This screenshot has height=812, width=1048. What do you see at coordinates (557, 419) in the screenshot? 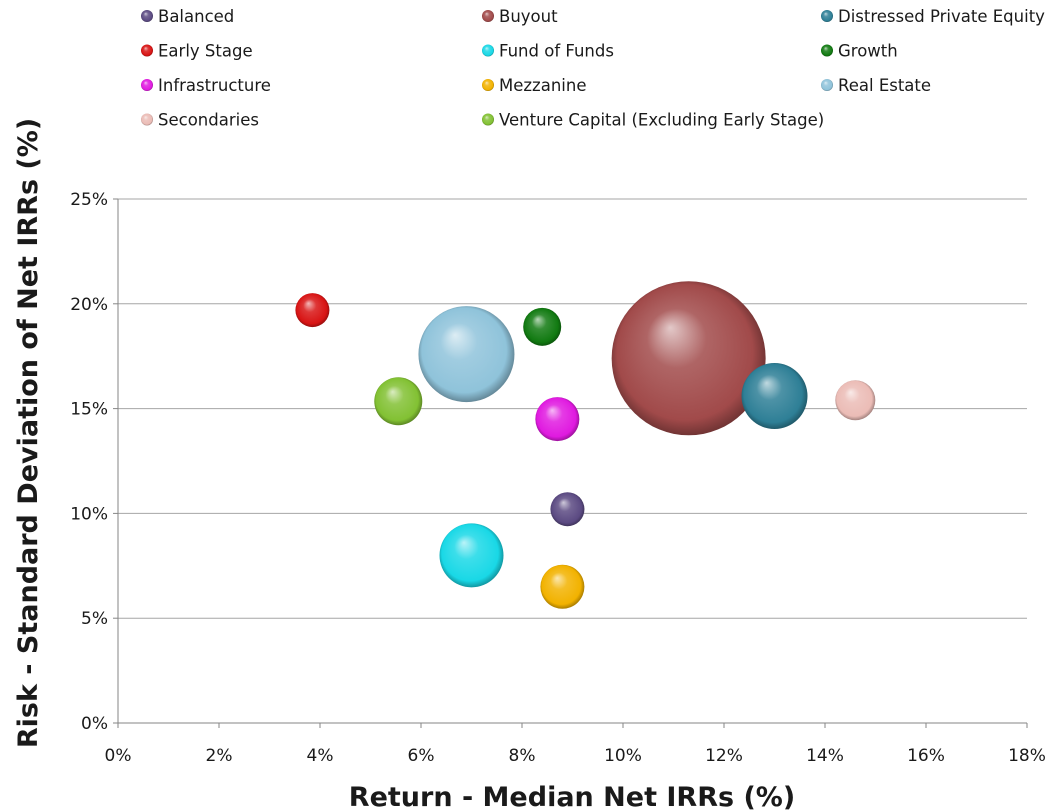
I see `bubble-infrastructure` at bounding box center [557, 419].